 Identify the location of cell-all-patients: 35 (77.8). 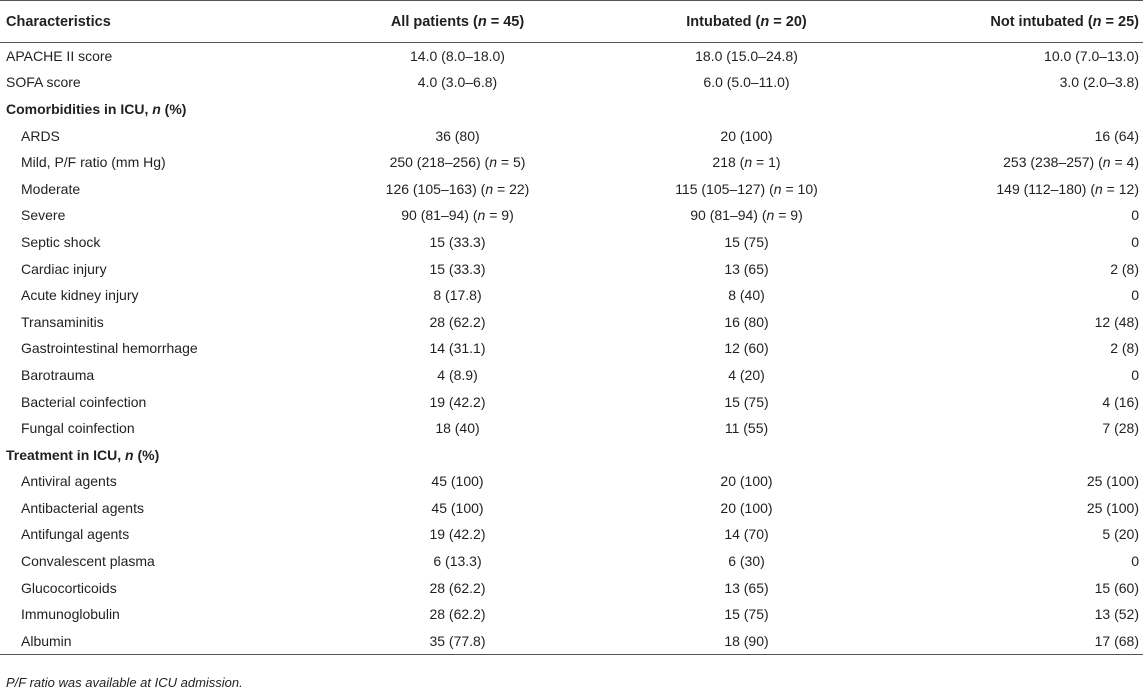
(457, 641).